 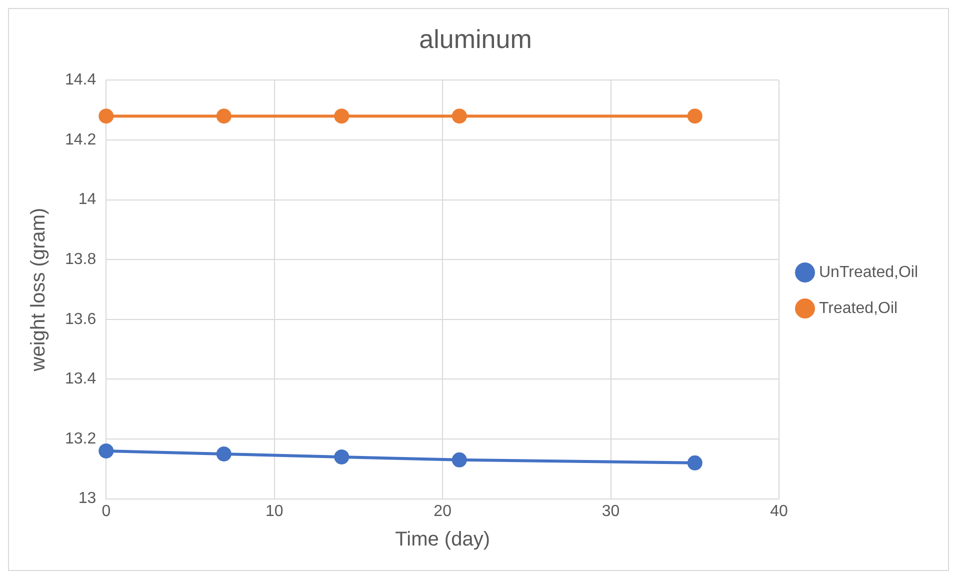 I want to click on x-tick-label: 40, so click(x=779, y=511).